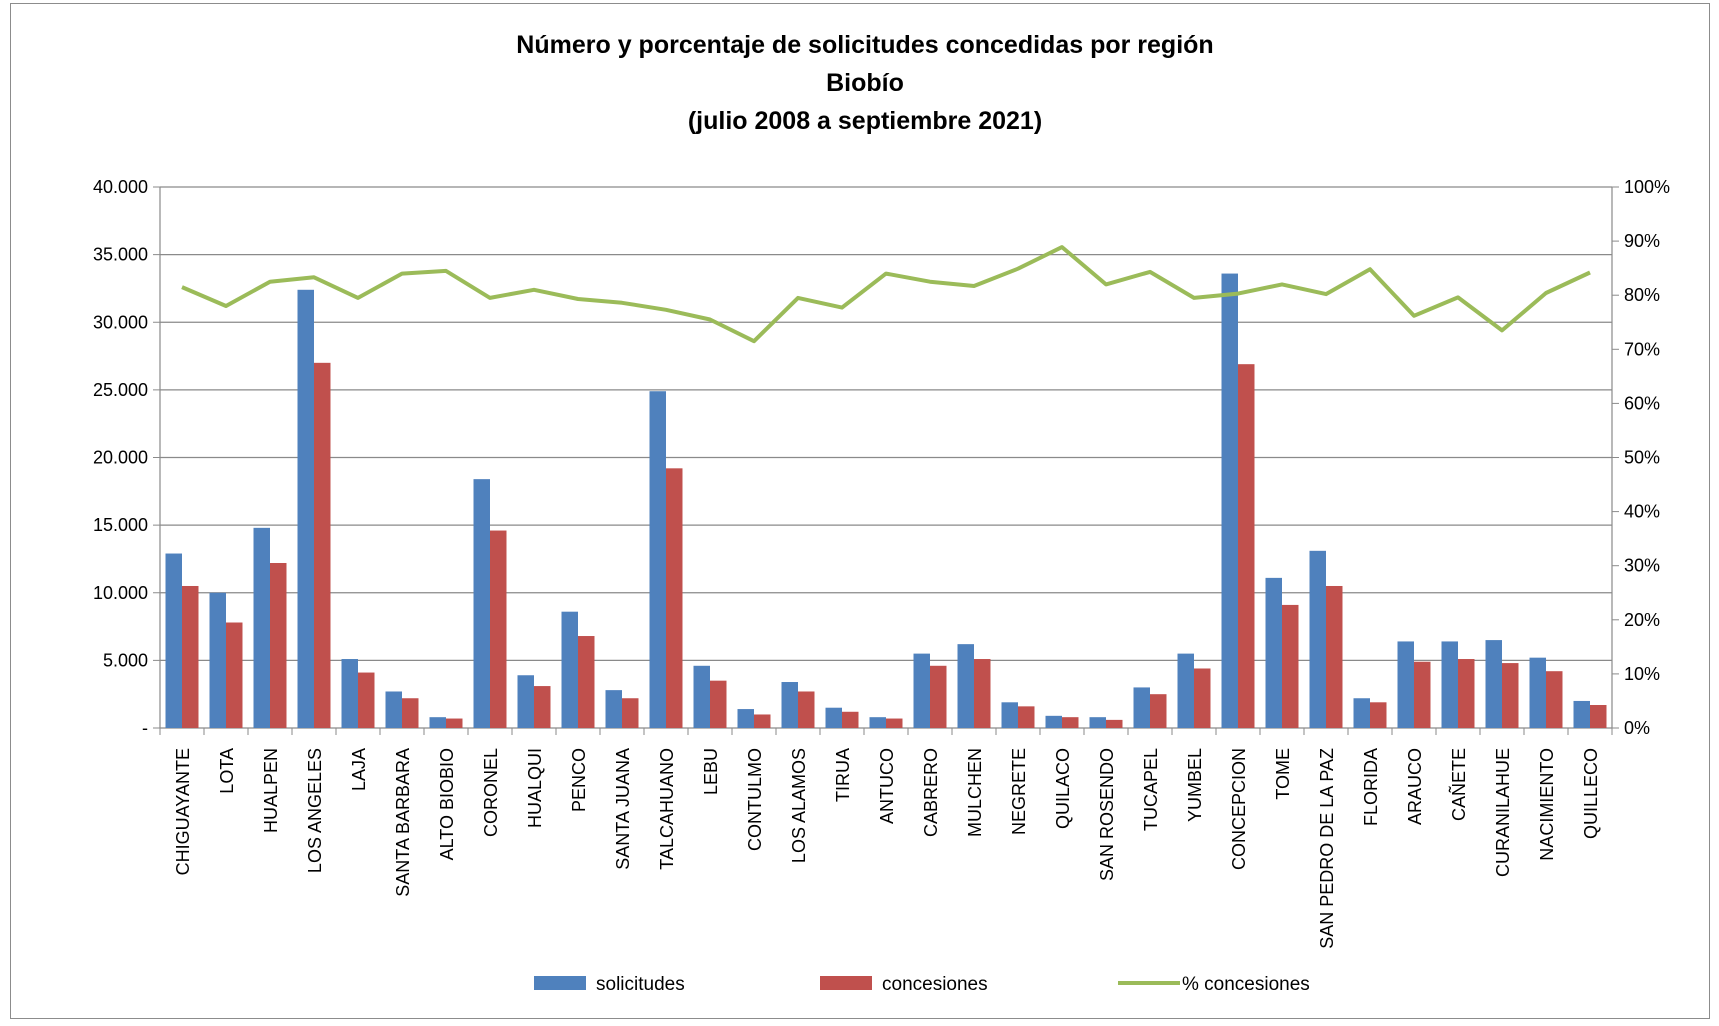 The image size is (1719, 1026). Describe the element at coordinates (755, 799) in the screenshot. I see `category-label: CONTULMO` at that location.